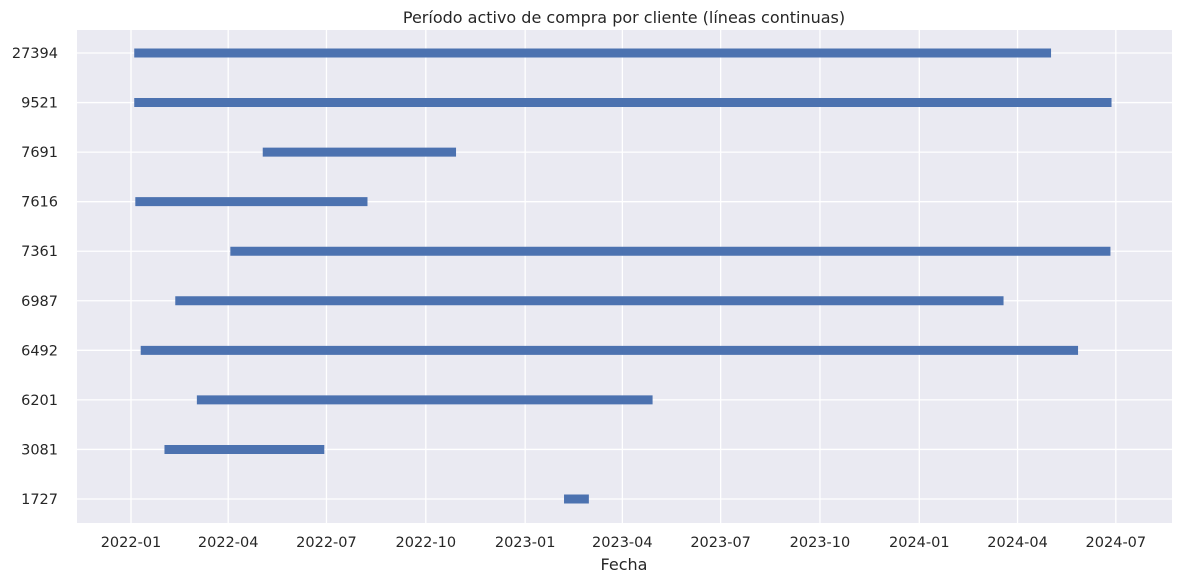  What do you see at coordinates (1017, 543) in the screenshot?
I see `x-tick-label: 2024-04` at bounding box center [1017, 543].